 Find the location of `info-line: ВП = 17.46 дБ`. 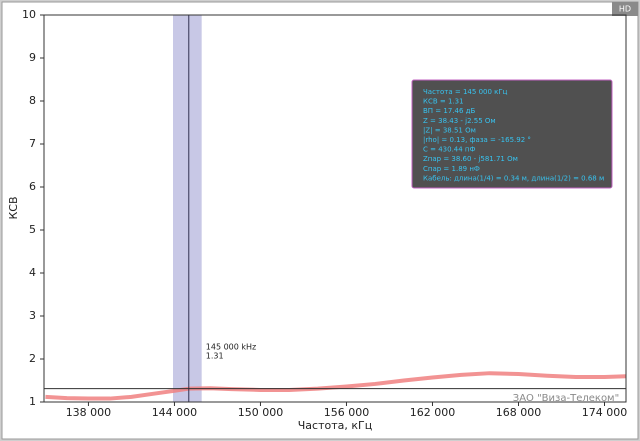

info-line: ВП = 17.46 дБ is located at coordinates (449, 111).